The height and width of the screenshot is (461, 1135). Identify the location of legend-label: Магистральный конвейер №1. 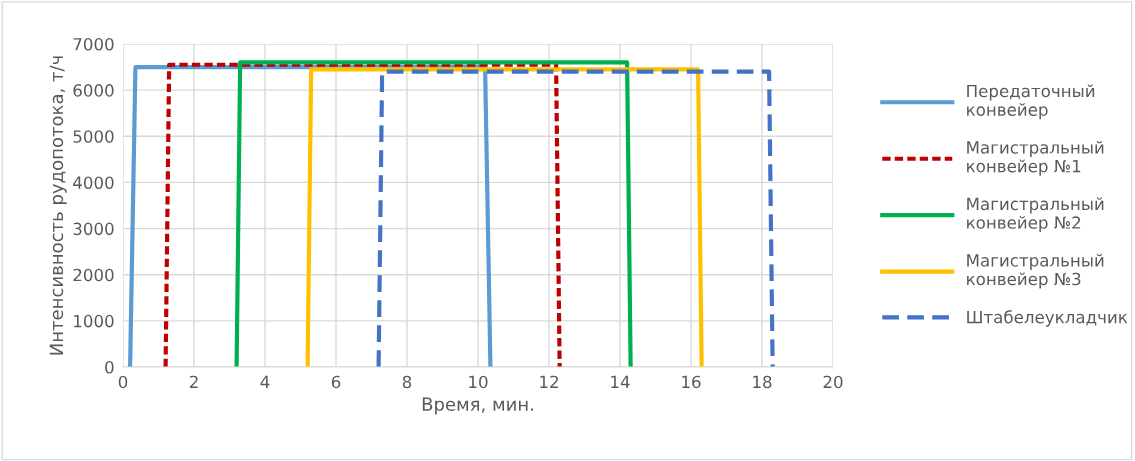
(1035, 158).